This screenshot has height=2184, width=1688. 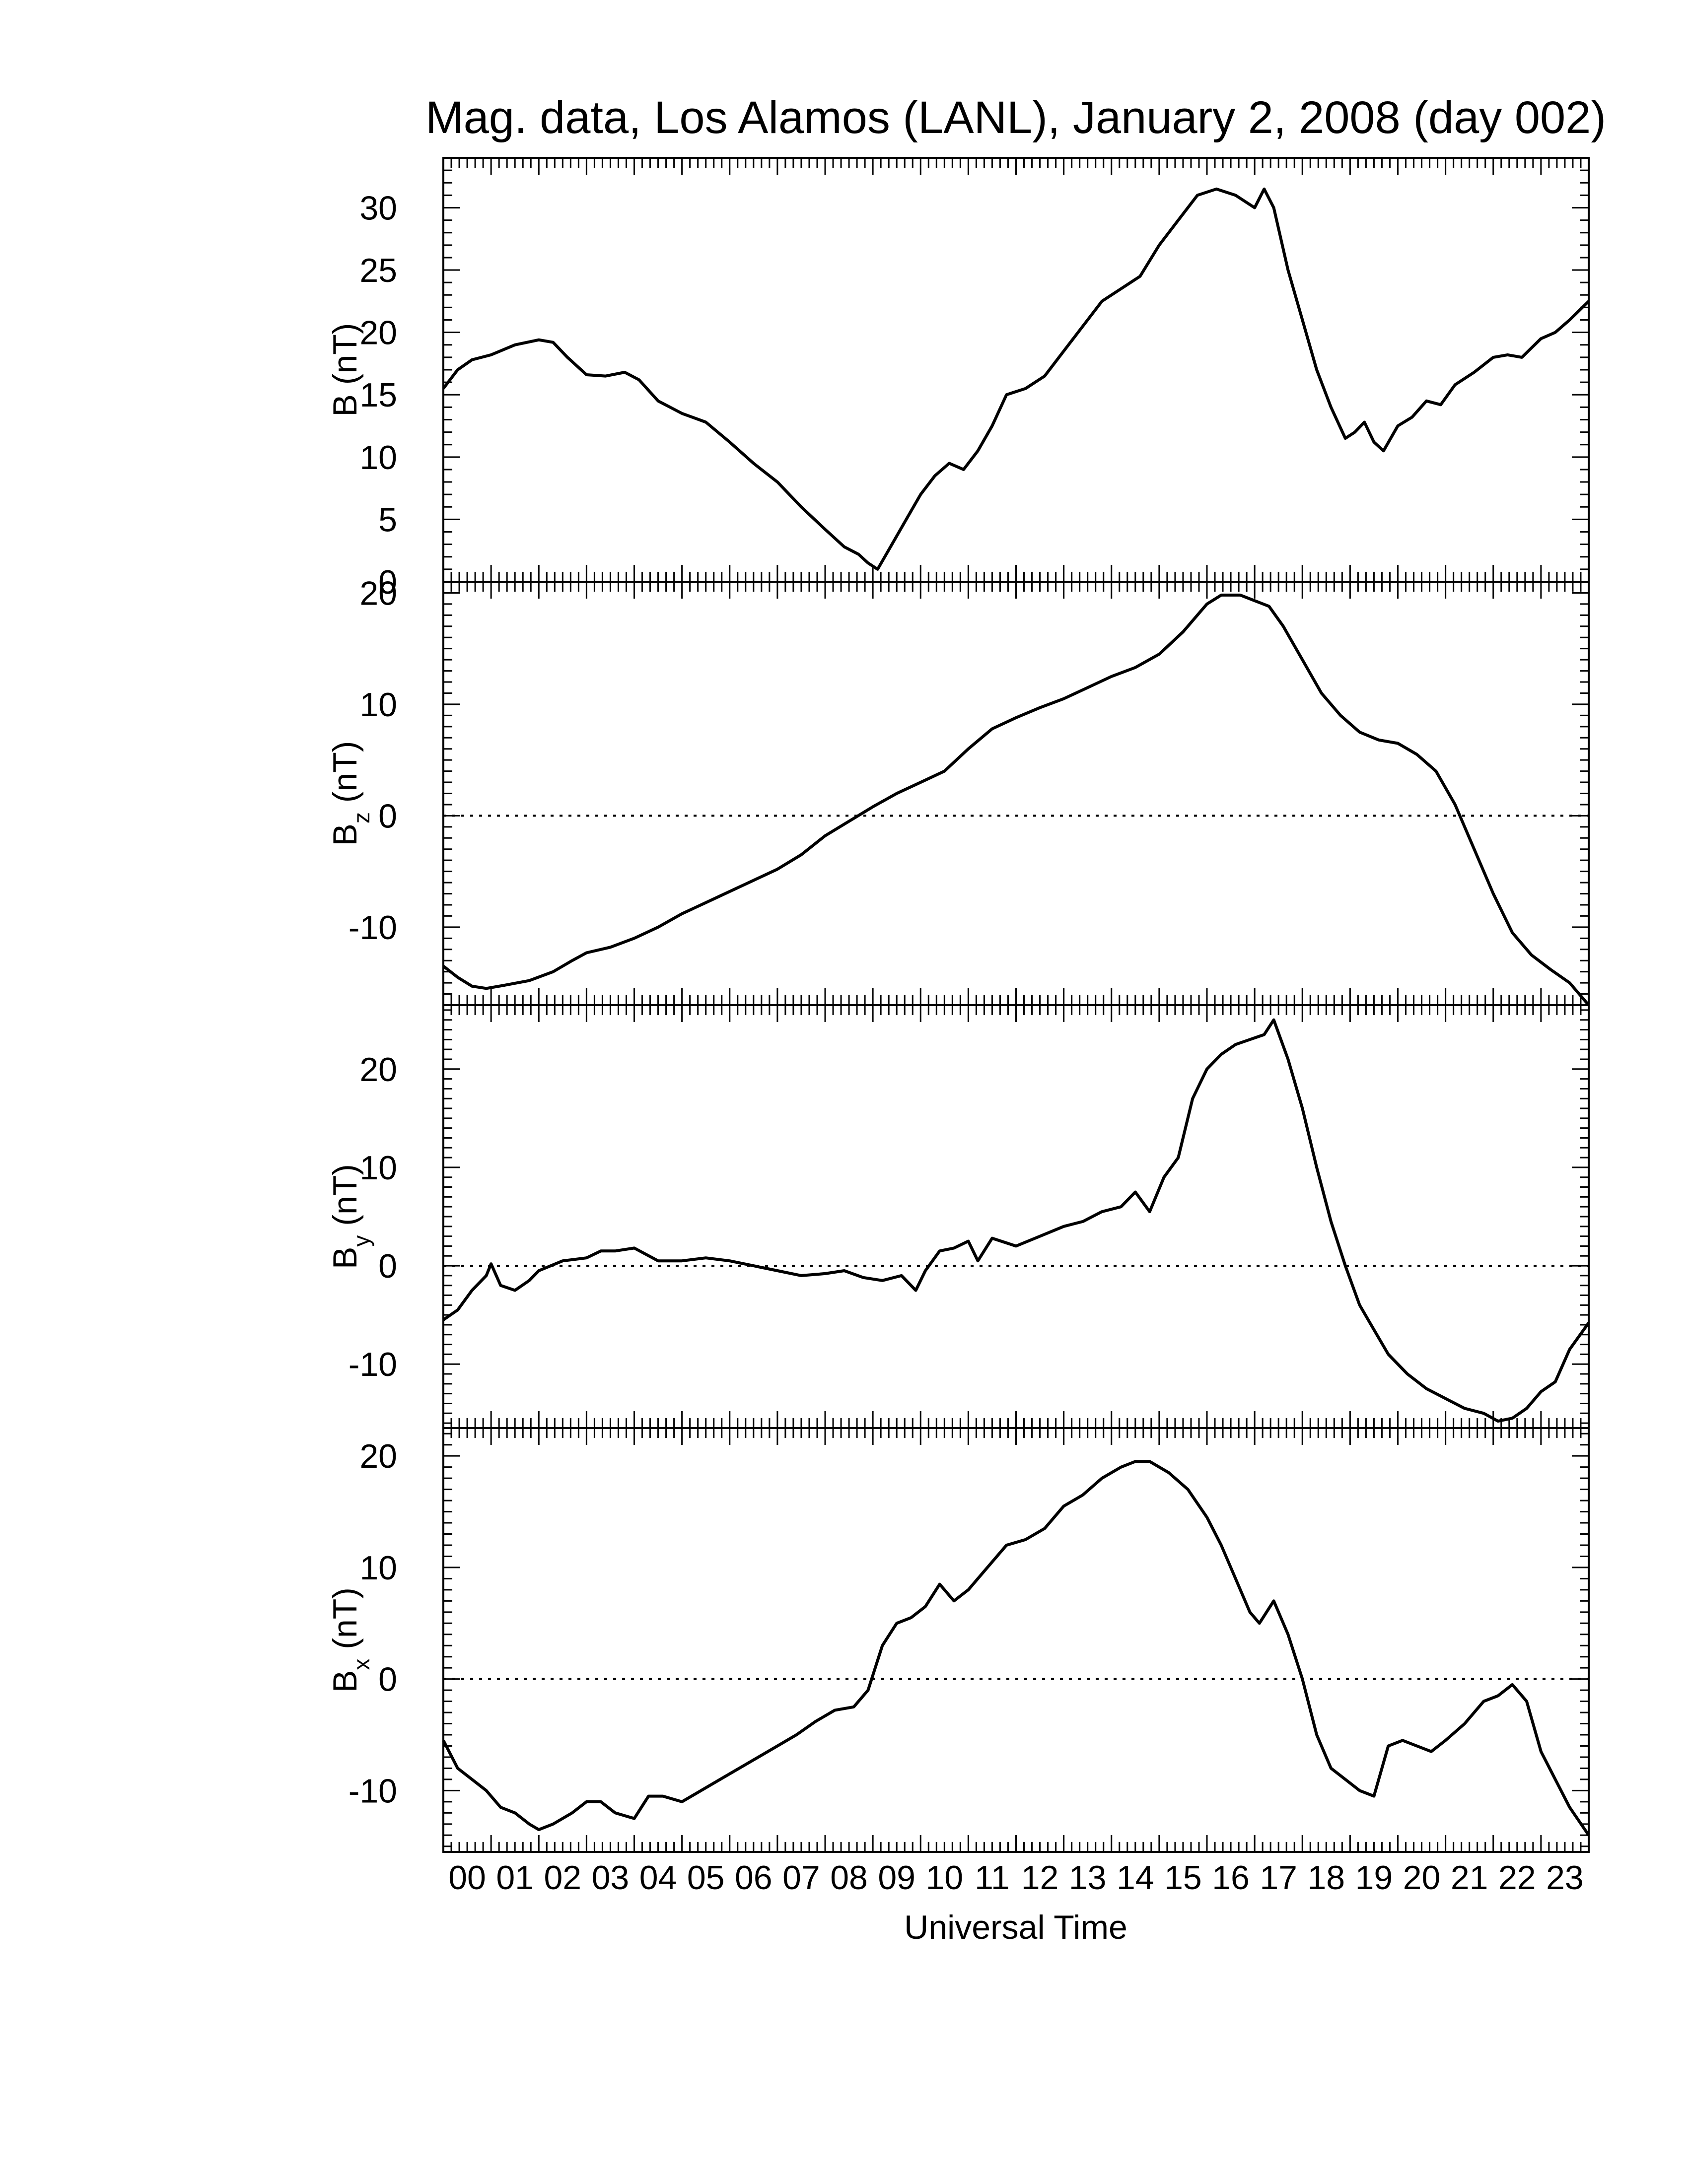 I want to click on x-tick-label: 12, so click(x=1040, y=1878).